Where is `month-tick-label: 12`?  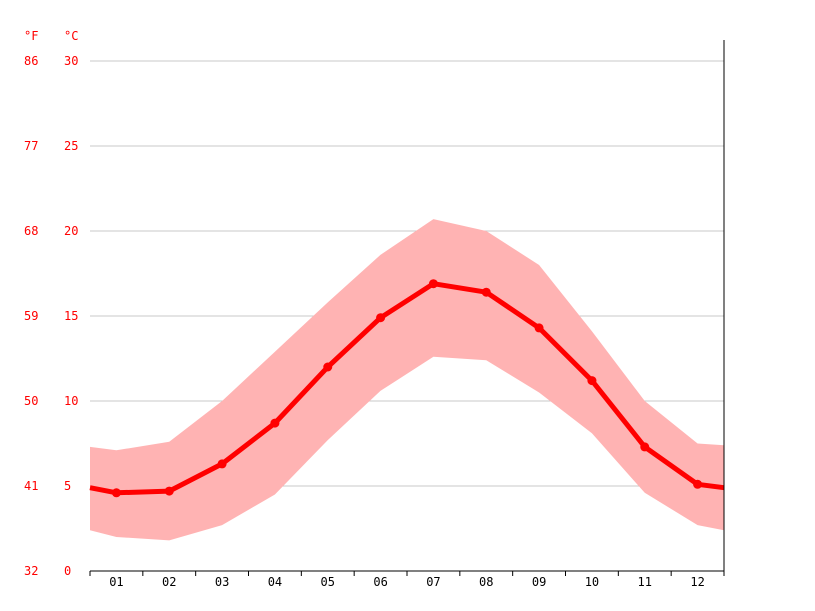
month-tick-label: 12 is located at coordinates (697, 582).